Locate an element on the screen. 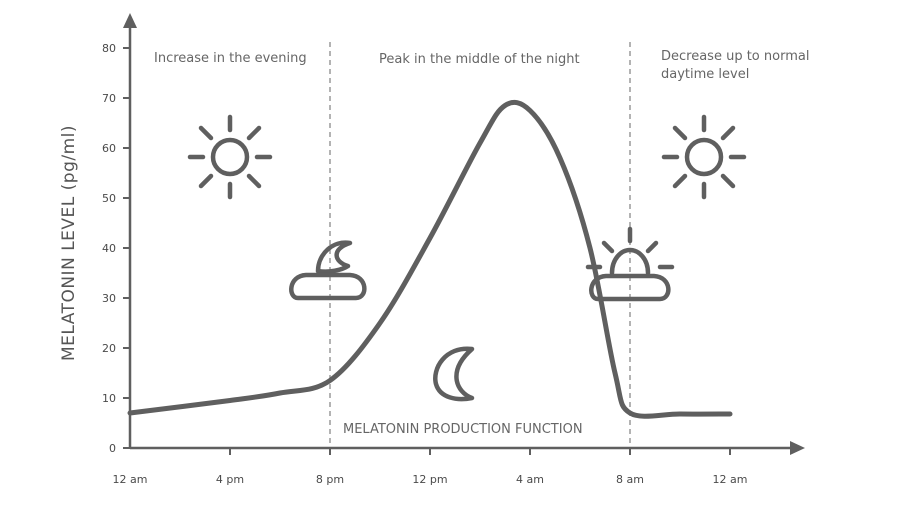  y-tick-label: 0 is located at coordinates (112, 448).